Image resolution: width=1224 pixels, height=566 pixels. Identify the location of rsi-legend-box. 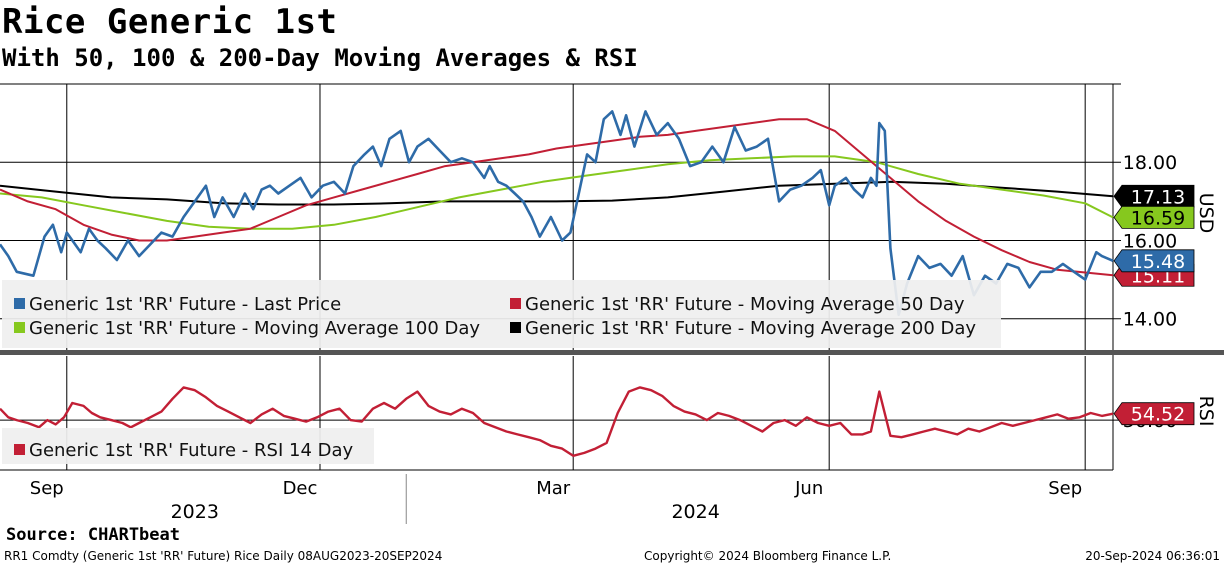
(188, 446).